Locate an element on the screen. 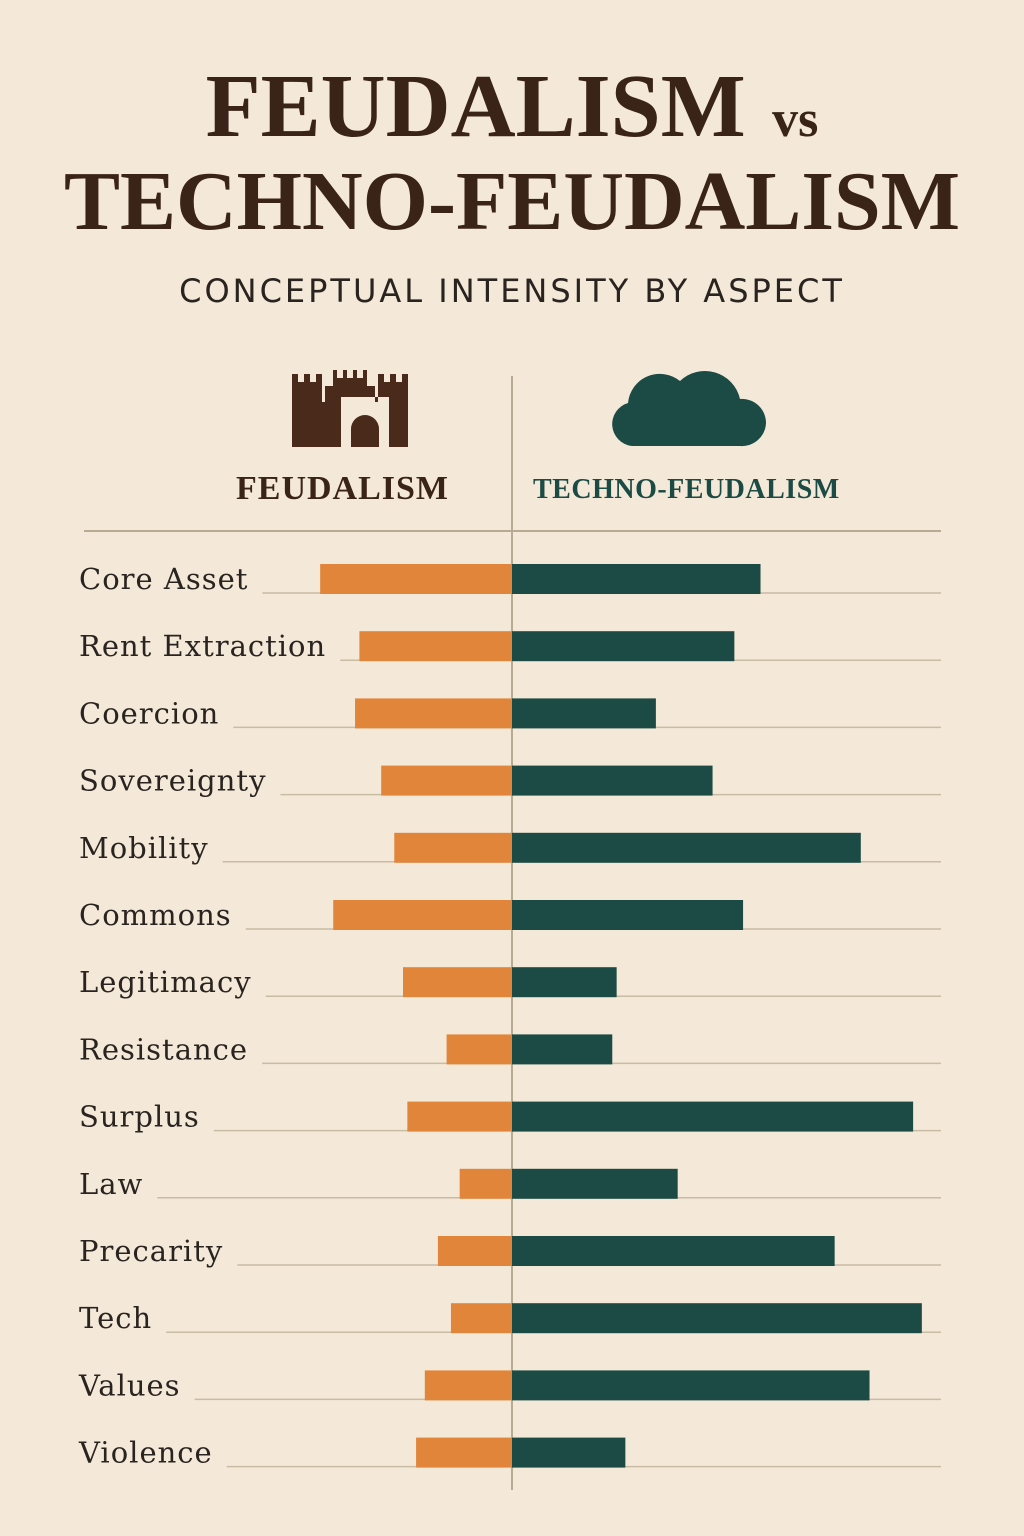 The height and width of the screenshot is (1536, 1024). category-label: Precarity is located at coordinates (151, 1251).